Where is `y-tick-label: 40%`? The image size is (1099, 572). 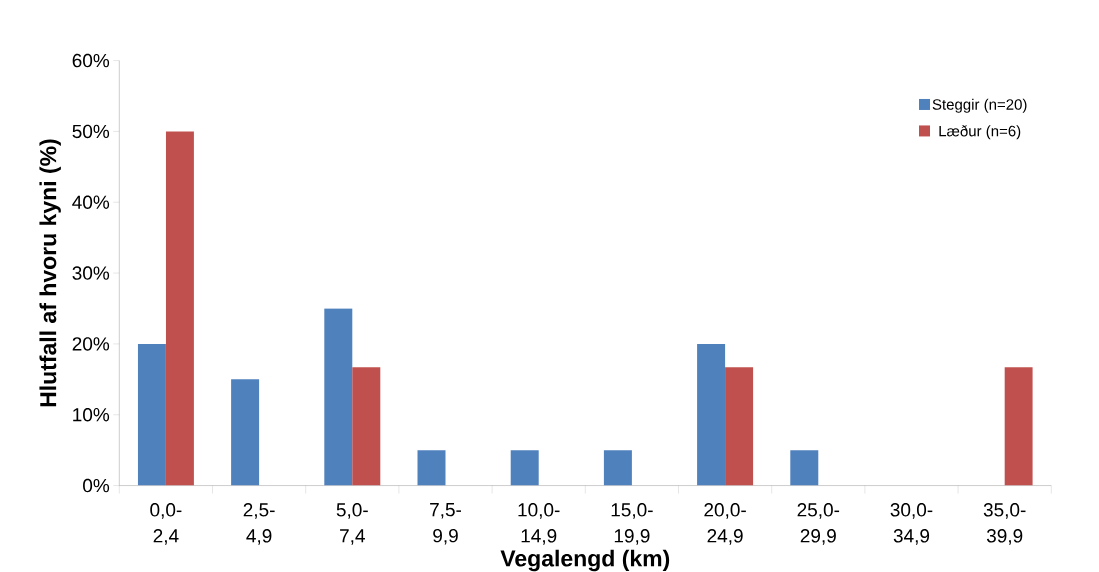 y-tick-label: 40% is located at coordinates (91, 202).